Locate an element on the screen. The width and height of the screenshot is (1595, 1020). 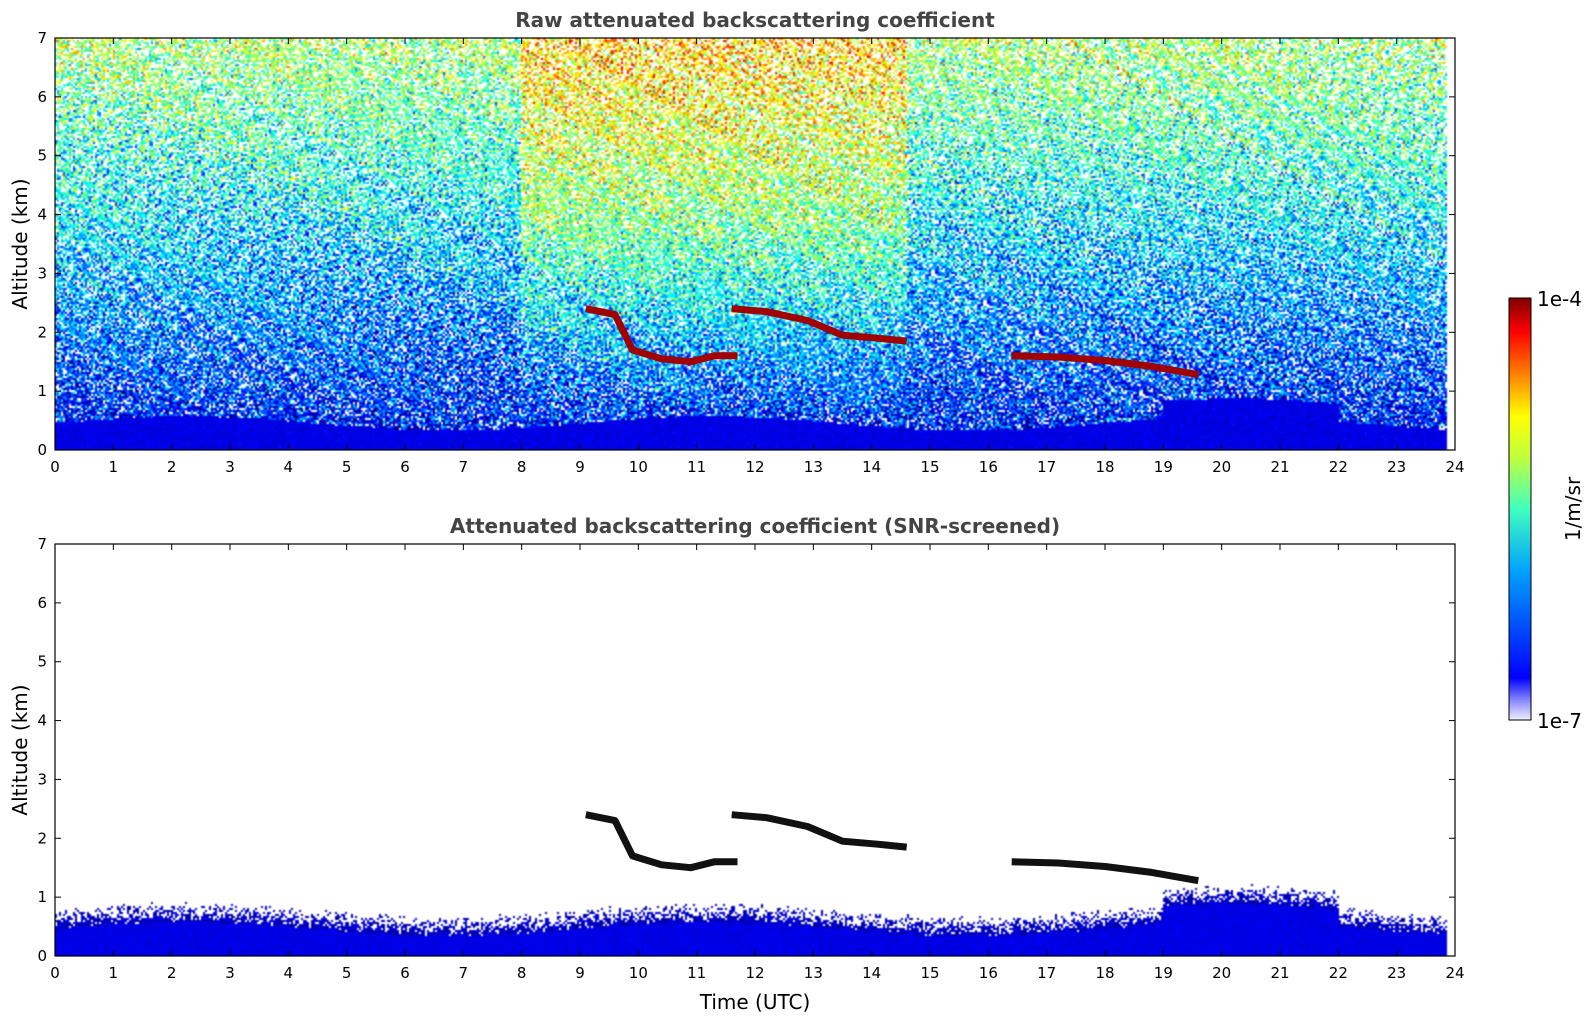
x-axis-label: Time (UTC) is located at coordinates (755, 1002).